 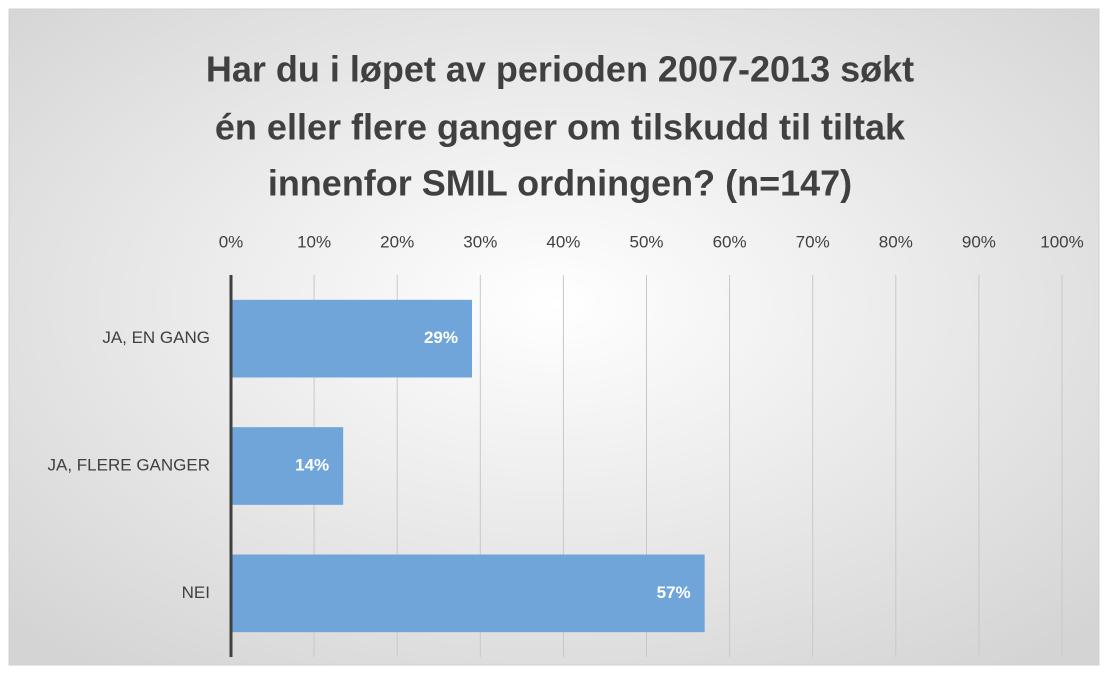 I want to click on chart-title: innenfor SMIL ordningen? (n=147), so click(x=560, y=183).